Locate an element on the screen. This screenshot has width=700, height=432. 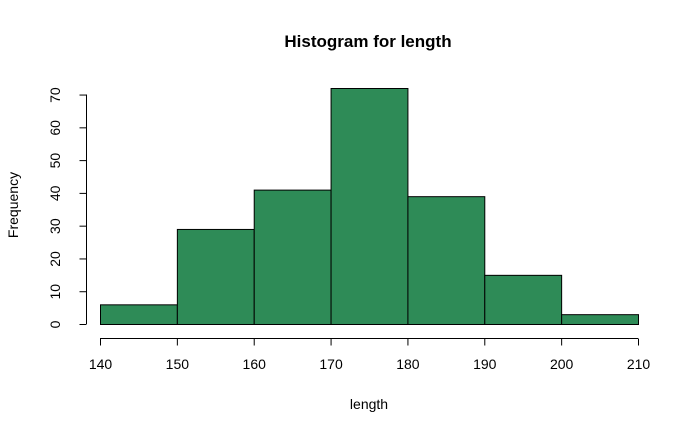
x-axis: 140 150 160 170 180 190 200 210 is located at coordinates (370, 355).